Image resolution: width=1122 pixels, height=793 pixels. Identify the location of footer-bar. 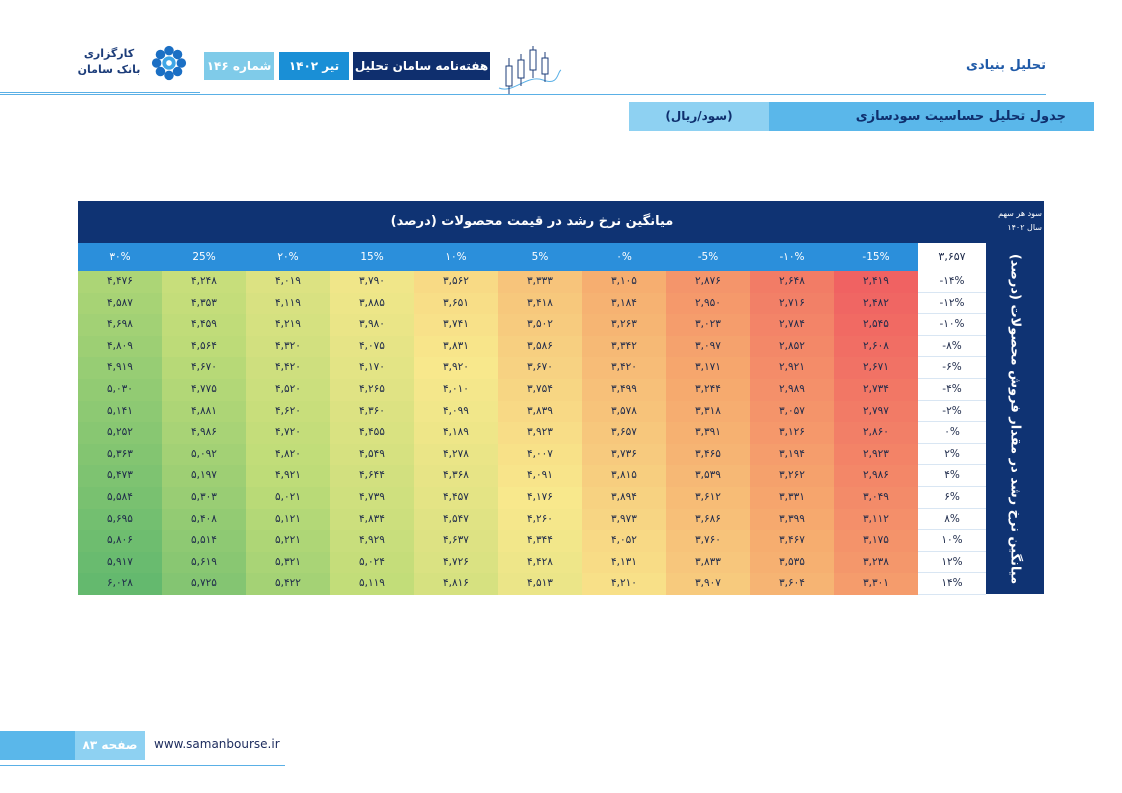
(37, 745).